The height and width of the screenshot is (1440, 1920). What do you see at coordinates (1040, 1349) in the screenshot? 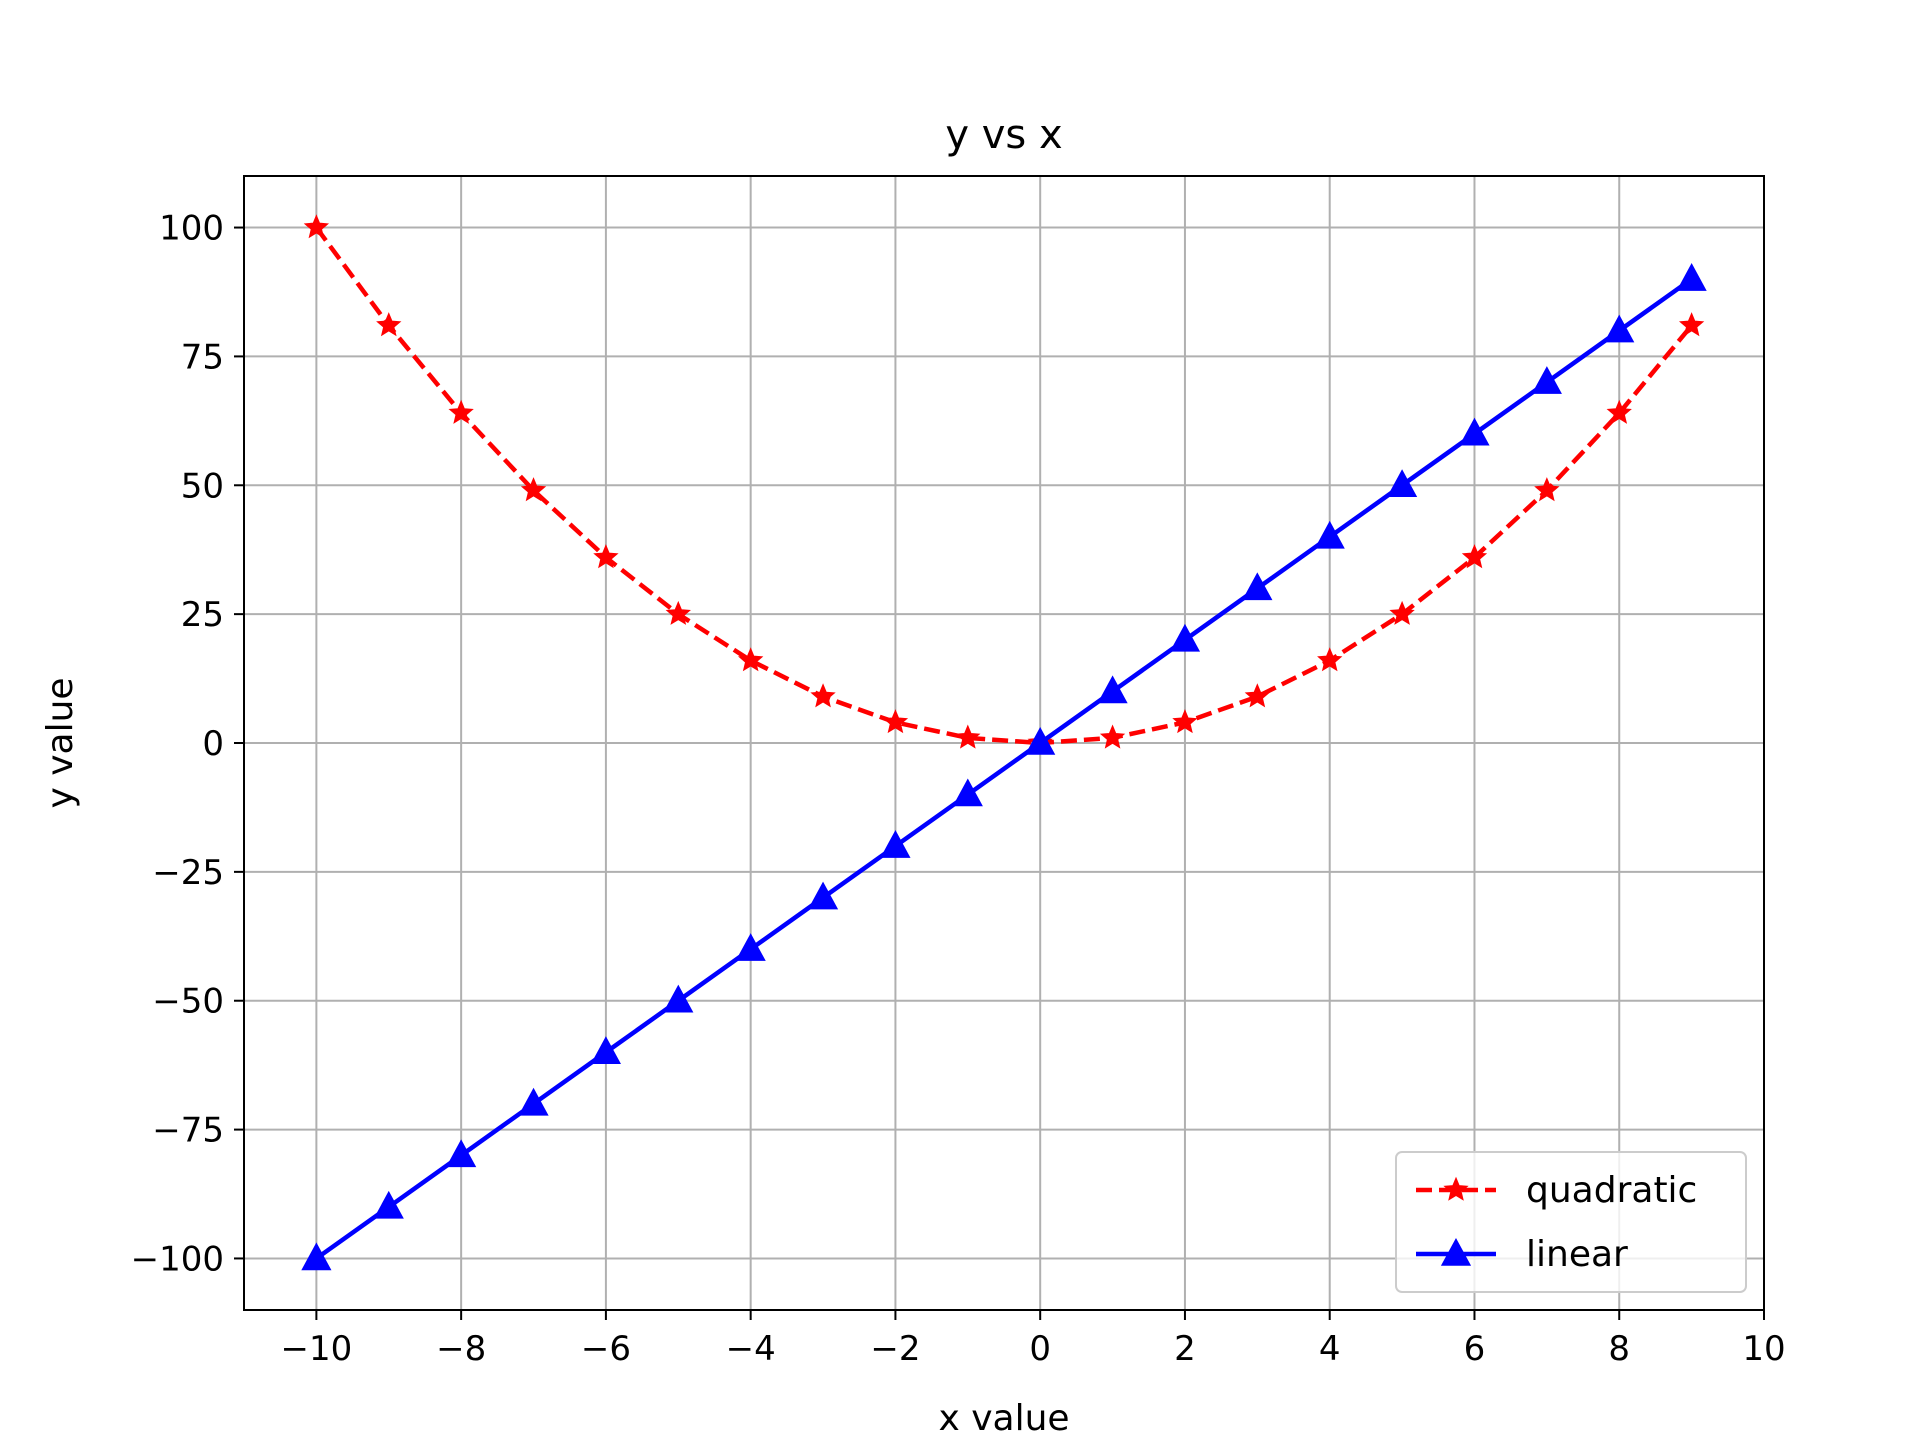
I see `x-tick-label: 0` at bounding box center [1040, 1349].